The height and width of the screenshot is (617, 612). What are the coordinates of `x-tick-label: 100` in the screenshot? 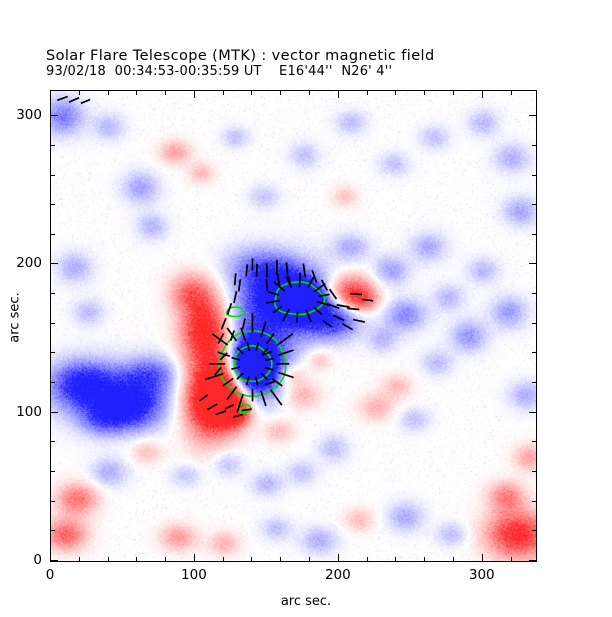 It's located at (194, 575).